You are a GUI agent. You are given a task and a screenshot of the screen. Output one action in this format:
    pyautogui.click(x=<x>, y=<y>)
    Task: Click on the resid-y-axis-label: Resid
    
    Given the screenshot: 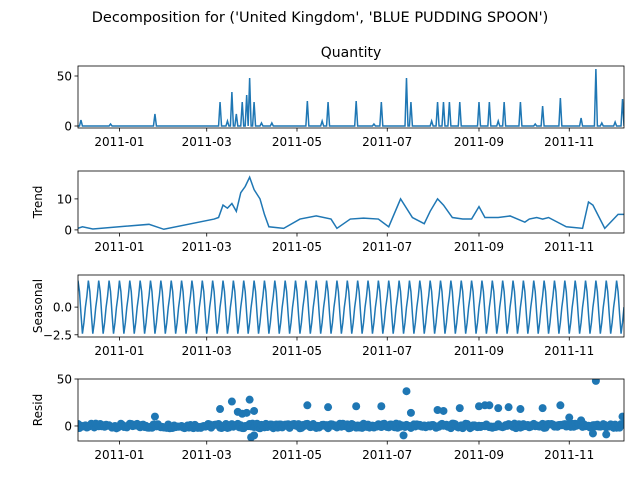 What is the action you would take?
    pyautogui.click(x=38, y=410)
    